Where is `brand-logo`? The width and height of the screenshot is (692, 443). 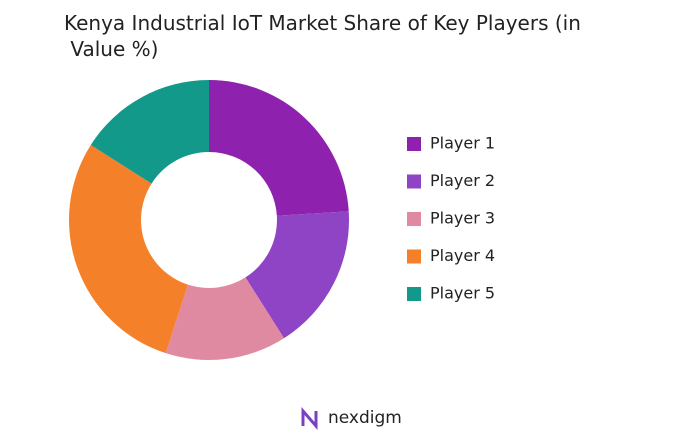 brand-logo is located at coordinates (309, 418).